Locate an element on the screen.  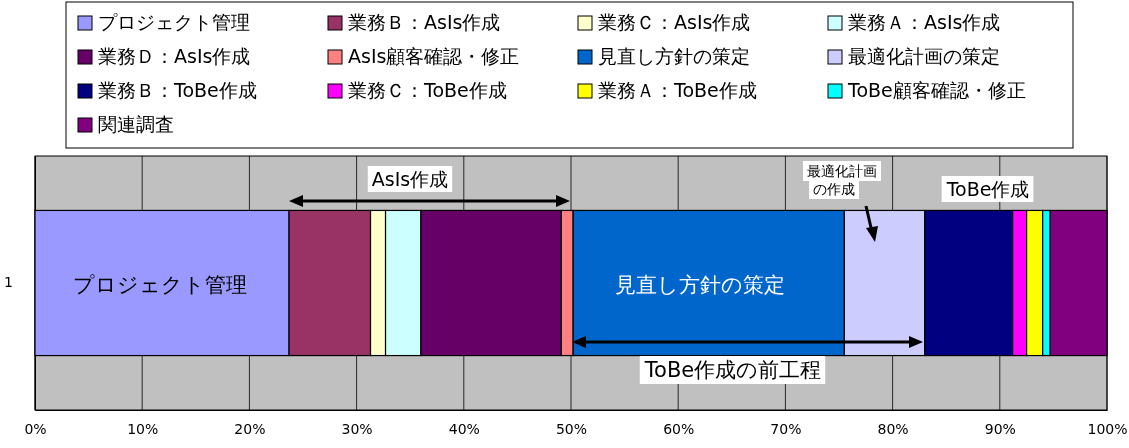
text: ToBe作成 is located at coordinates (987, 189).